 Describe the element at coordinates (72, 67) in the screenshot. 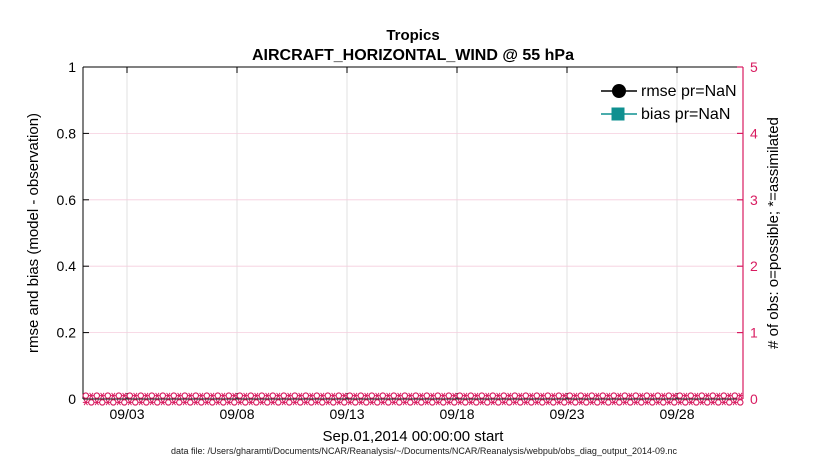

I see `left-tick-label: 1` at that location.